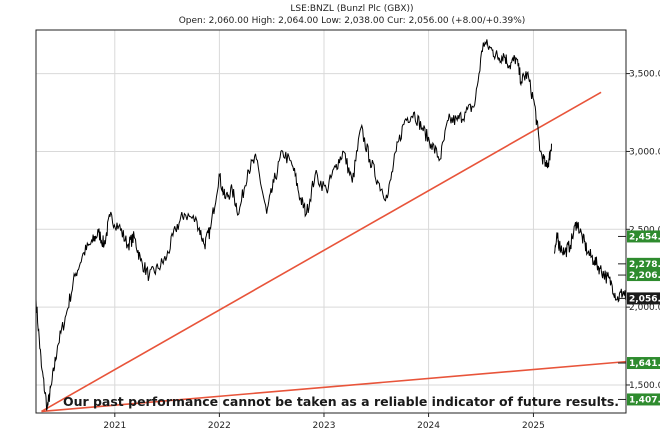 This screenshot has width=660, height=437. What do you see at coordinates (644, 152) in the screenshot?
I see `y-tick-label: 3,000.00` at bounding box center [644, 152].